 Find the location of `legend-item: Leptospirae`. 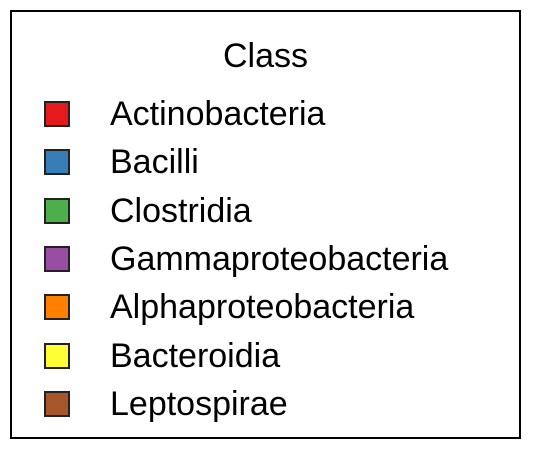

legend-item: Leptospirae is located at coordinates (246, 404).